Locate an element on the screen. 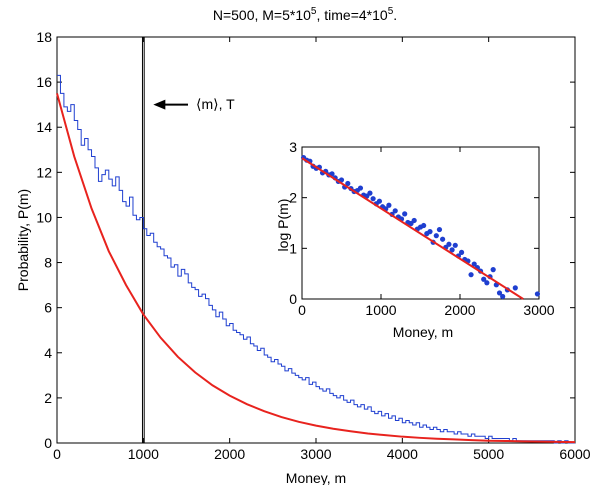 The width and height of the screenshot is (605, 490). inset-axes-box is located at coordinates (420, 223).